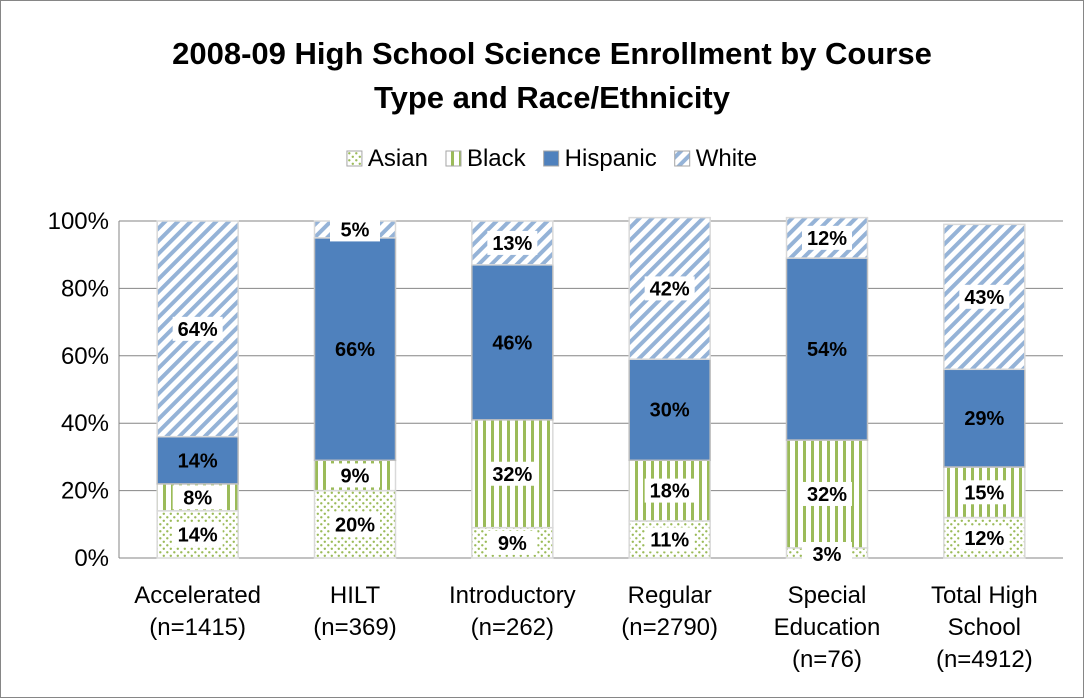  I want to click on data-label-text: 54%, so click(827, 350).